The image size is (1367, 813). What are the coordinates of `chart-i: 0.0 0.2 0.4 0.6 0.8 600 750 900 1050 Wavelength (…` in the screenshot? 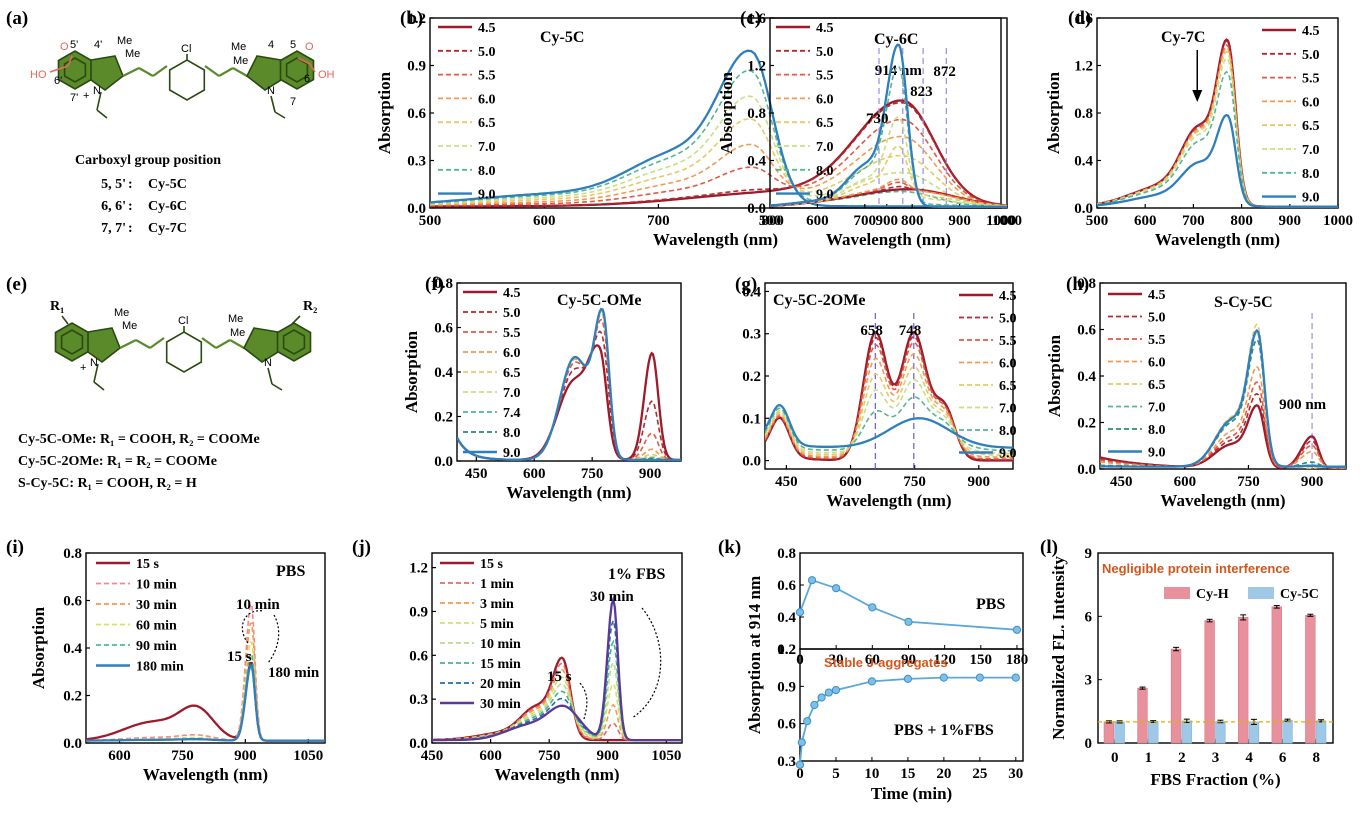 It's located at (177, 665).